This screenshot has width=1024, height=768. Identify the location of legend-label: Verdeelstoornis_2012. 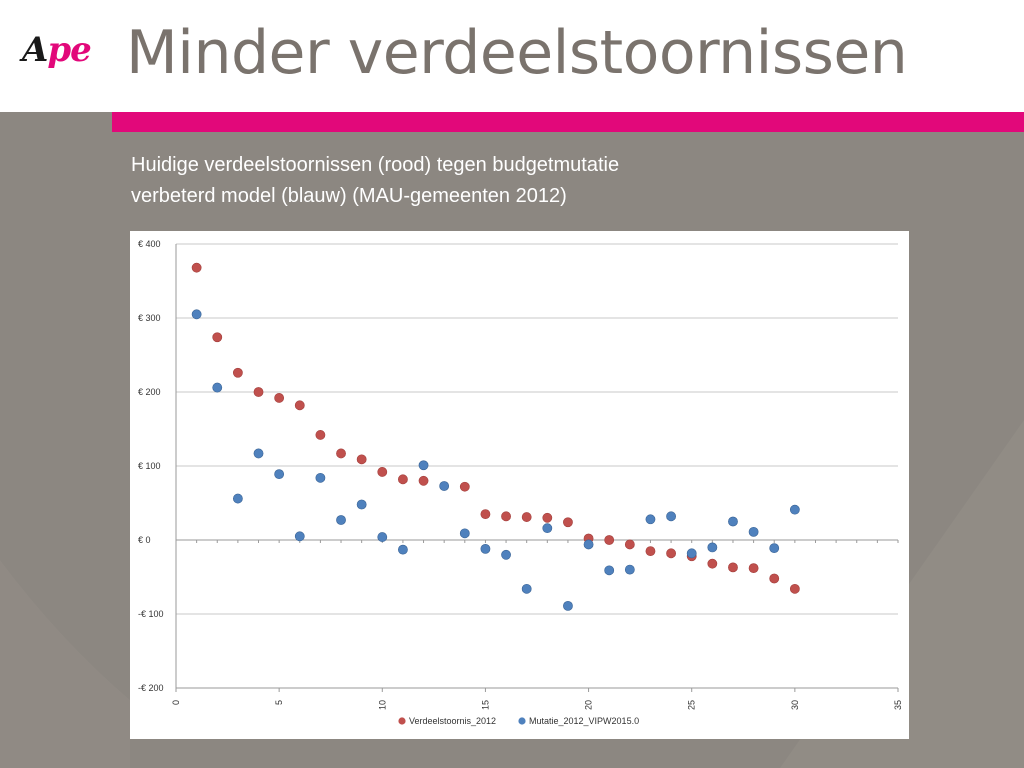
(452, 721).